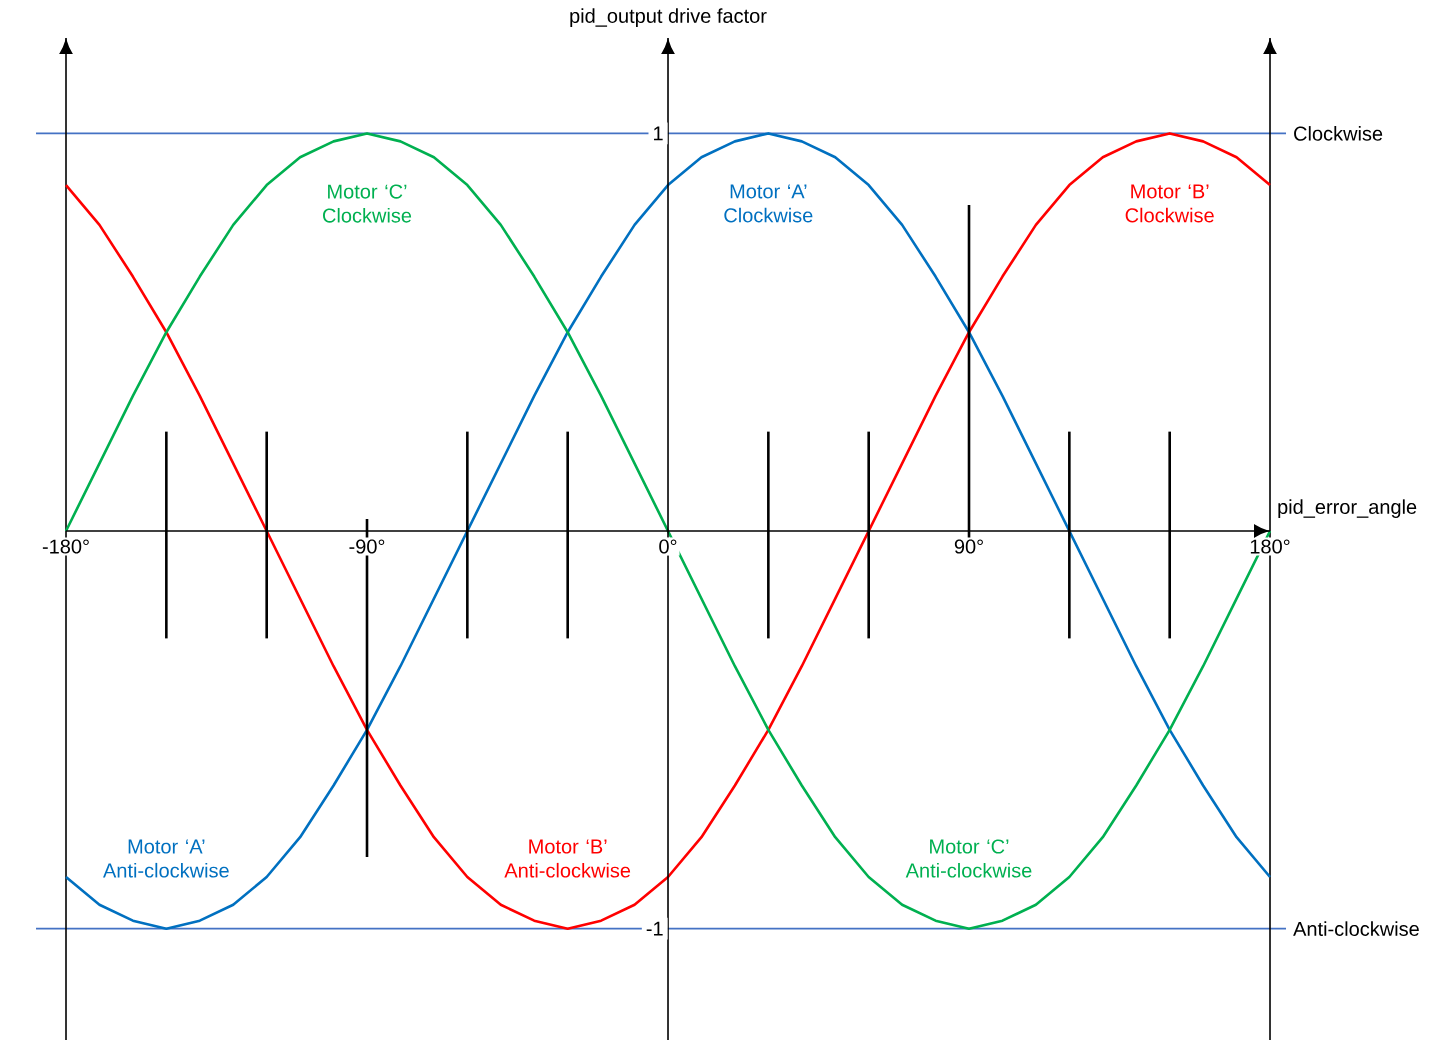  I want to click on x-tick-label: -180°, so click(65, 546).